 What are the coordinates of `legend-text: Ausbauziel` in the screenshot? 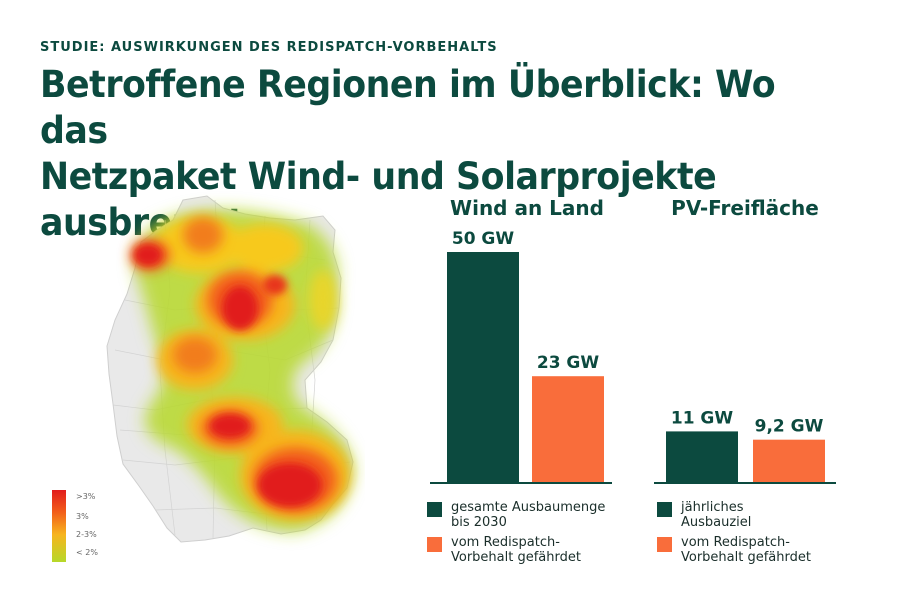 It's located at (716, 522).